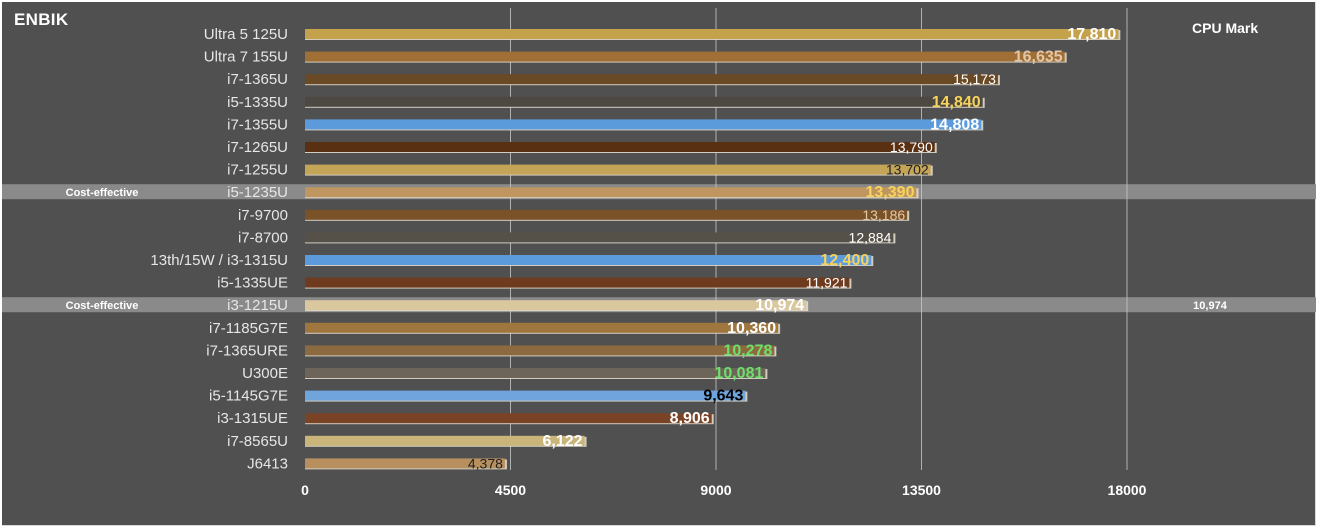 This screenshot has width=1321, height=530. What do you see at coordinates (257, 170) in the screenshot?
I see `category-label: i7-1255U` at bounding box center [257, 170].